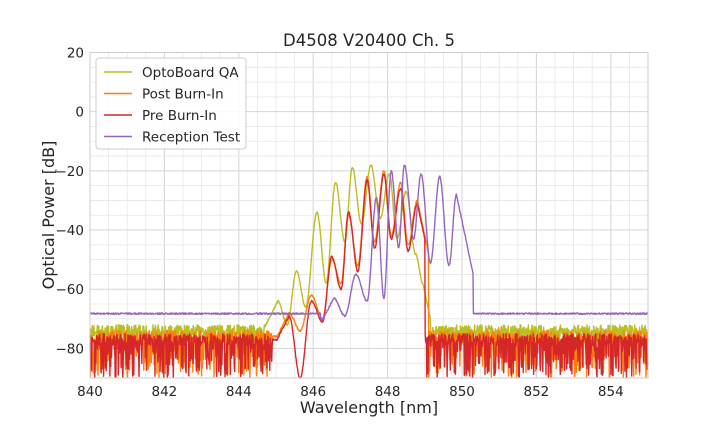 The height and width of the screenshot is (432, 720). Describe the element at coordinates (165, 392) in the screenshot. I see `x-tick-label: 842` at that location.